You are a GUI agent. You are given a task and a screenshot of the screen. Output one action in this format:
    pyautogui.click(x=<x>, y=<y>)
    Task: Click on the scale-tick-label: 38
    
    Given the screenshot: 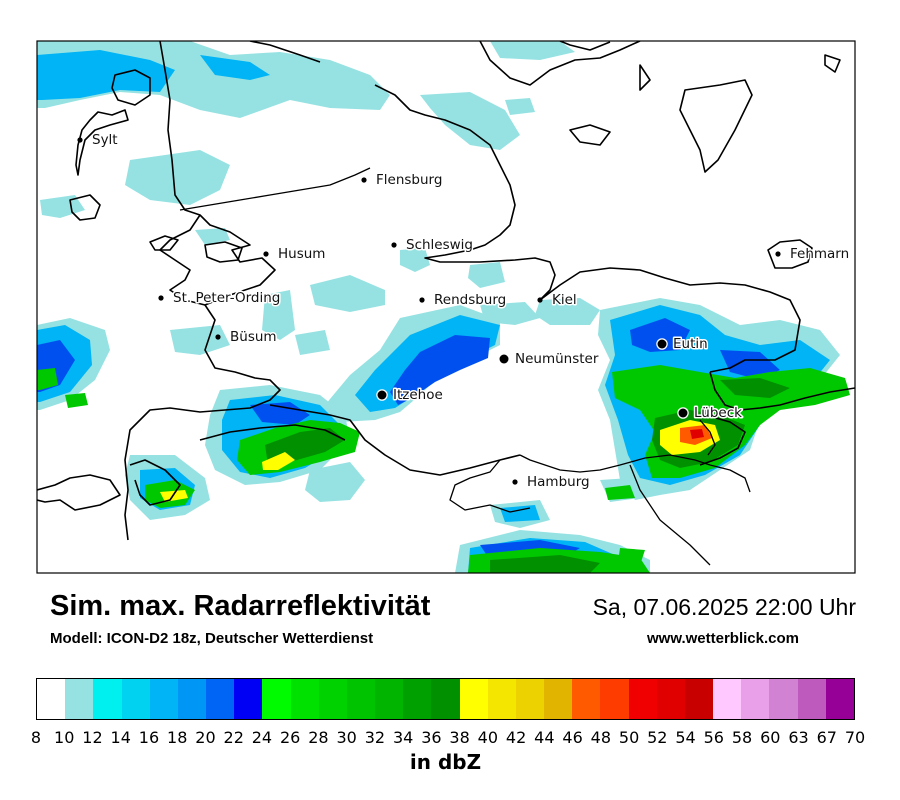 What is the action you would take?
    pyautogui.click(x=459, y=737)
    